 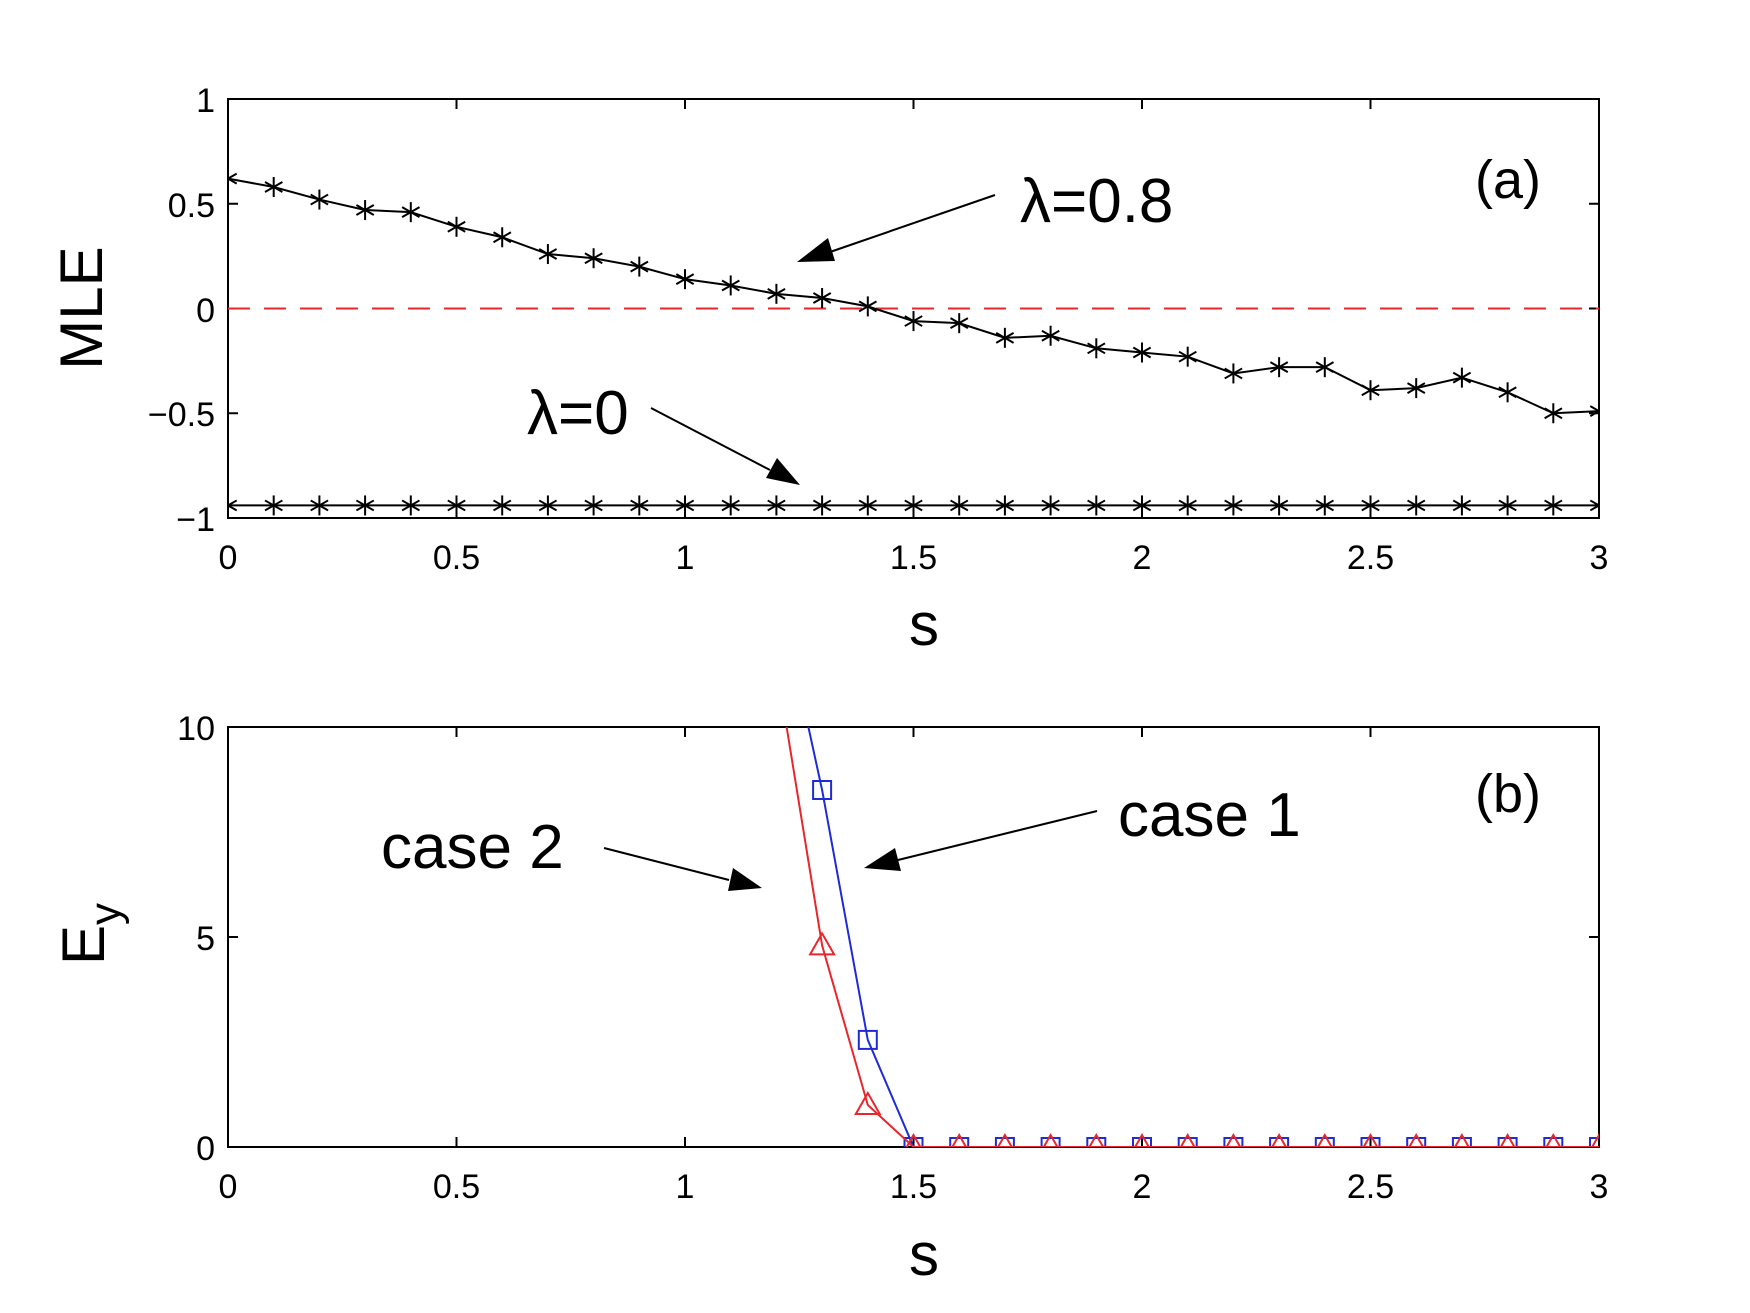 What do you see at coordinates (191, 206) in the screenshot?
I see `y-tick-label: 0.5` at bounding box center [191, 206].